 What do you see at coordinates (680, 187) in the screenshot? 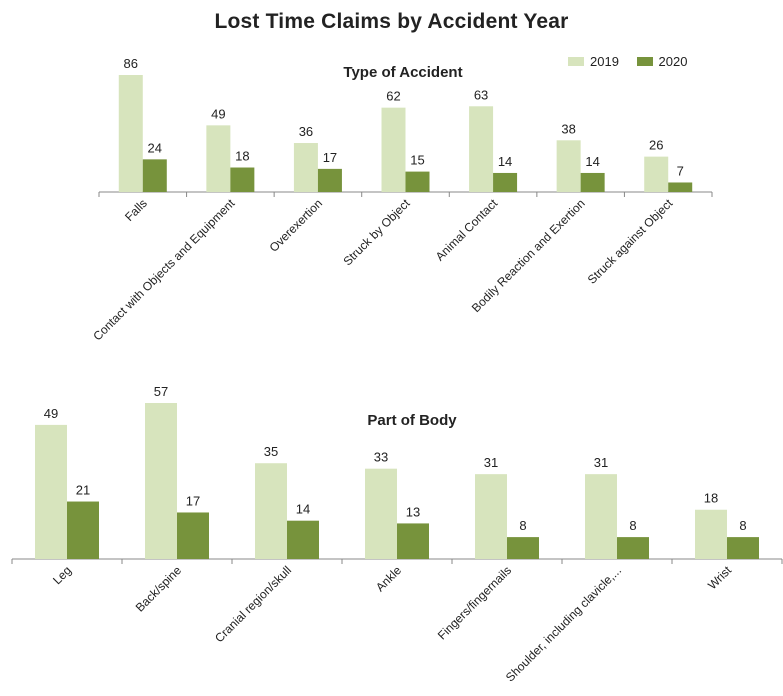
I see `bar-2020-struck-against-object` at bounding box center [680, 187].